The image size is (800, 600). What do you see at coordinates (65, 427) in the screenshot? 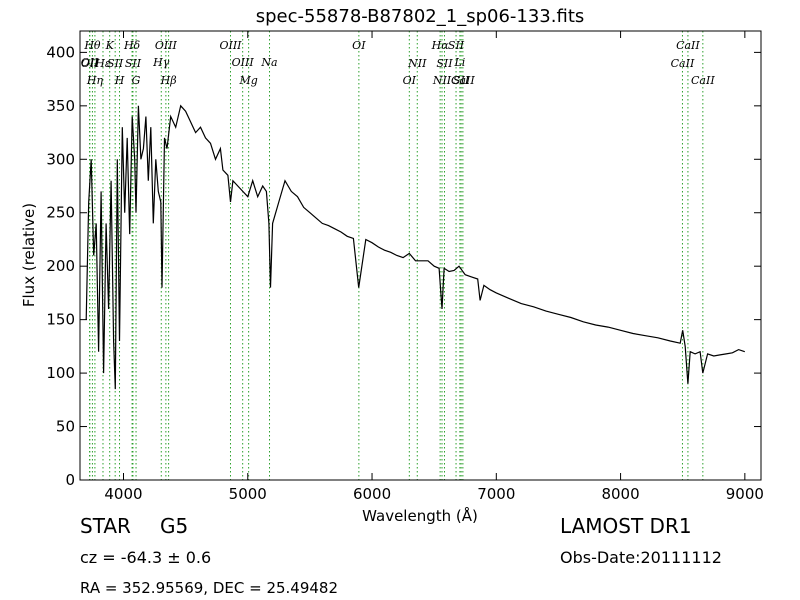
I see `y-tick-label: 50` at bounding box center [65, 427].